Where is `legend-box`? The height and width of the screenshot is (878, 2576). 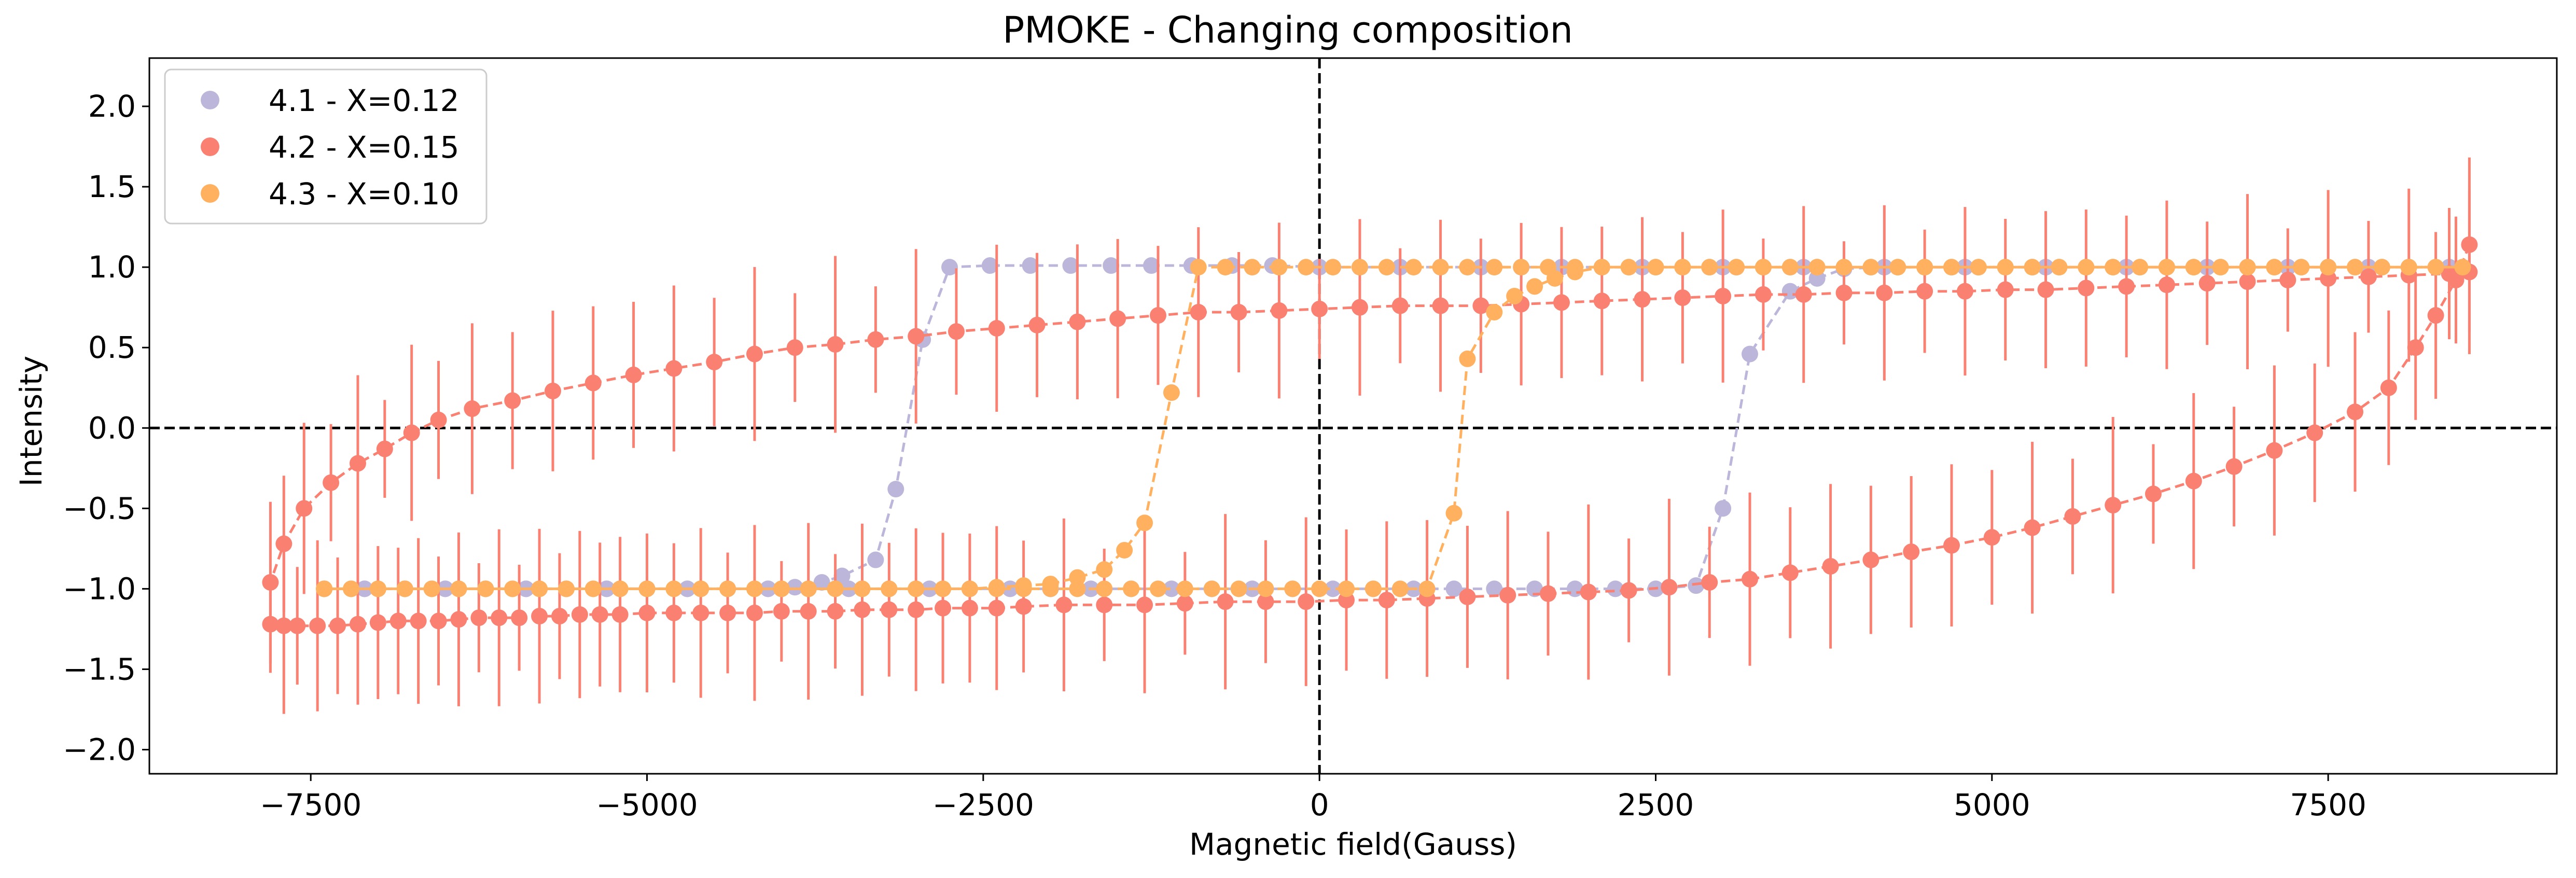 legend-box is located at coordinates (326, 146).